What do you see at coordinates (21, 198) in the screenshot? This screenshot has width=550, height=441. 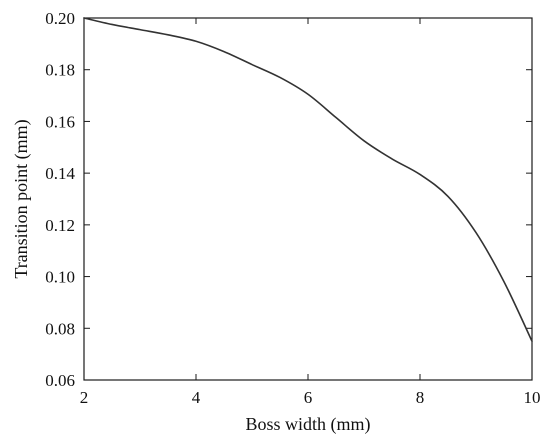 I see `y-axis-label: Transition point (mm)` at bounding box center [21, 198].